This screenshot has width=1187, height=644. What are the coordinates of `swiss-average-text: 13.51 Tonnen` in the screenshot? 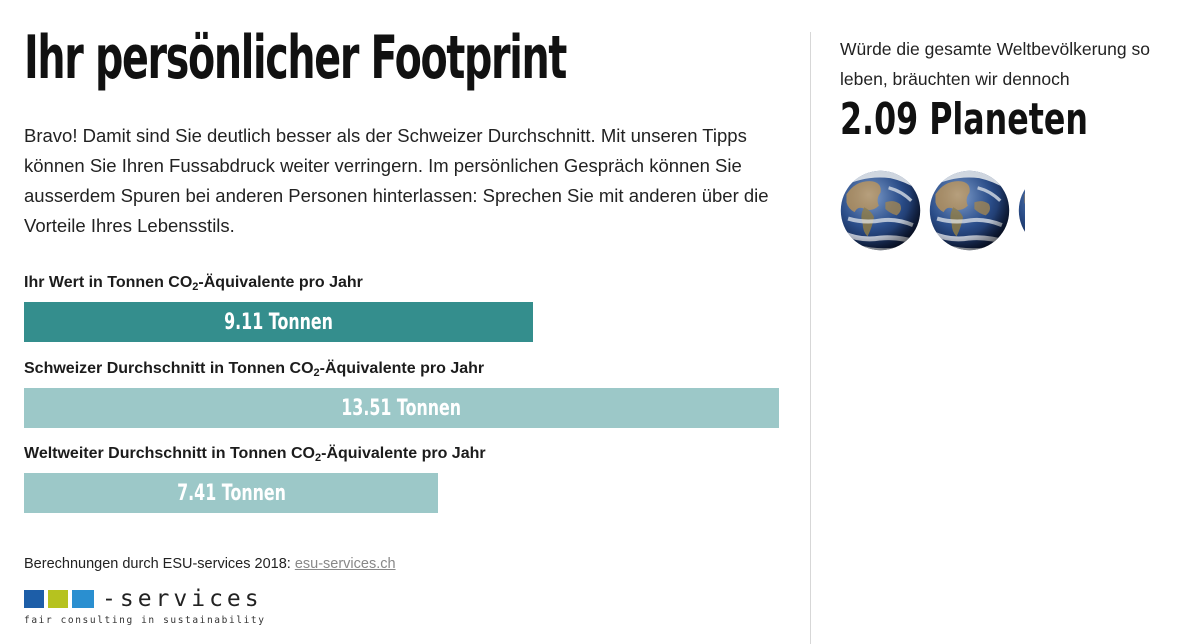 It's located at (401, 408).